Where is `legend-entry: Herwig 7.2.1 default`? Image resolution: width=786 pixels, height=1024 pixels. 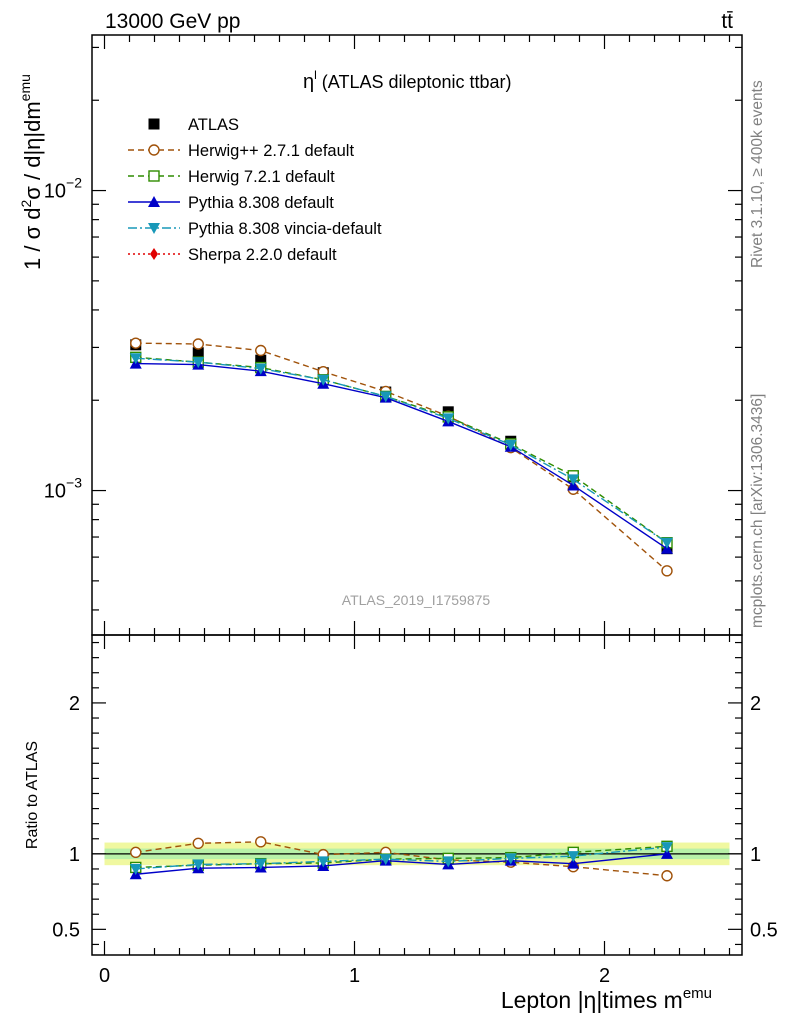 legend-entry: Herwig 7.2.1 default is located at coordinates (231, 177).